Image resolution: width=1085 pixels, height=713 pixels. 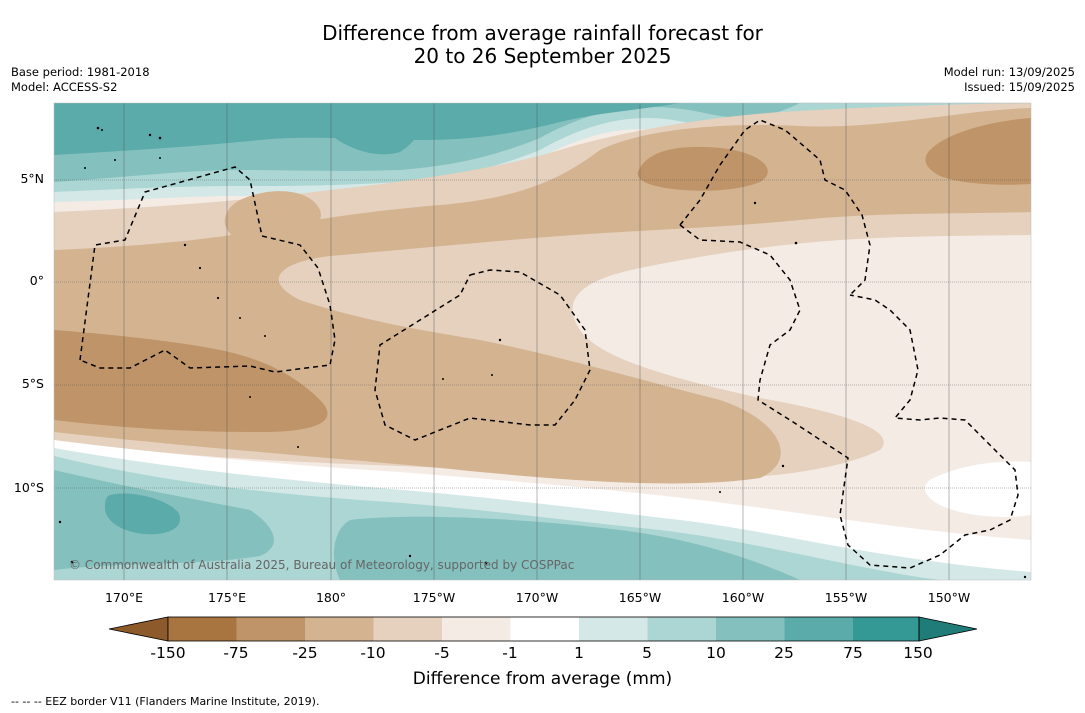 I want to click on colorbar-tick: -25, so click(x=305, y=653).